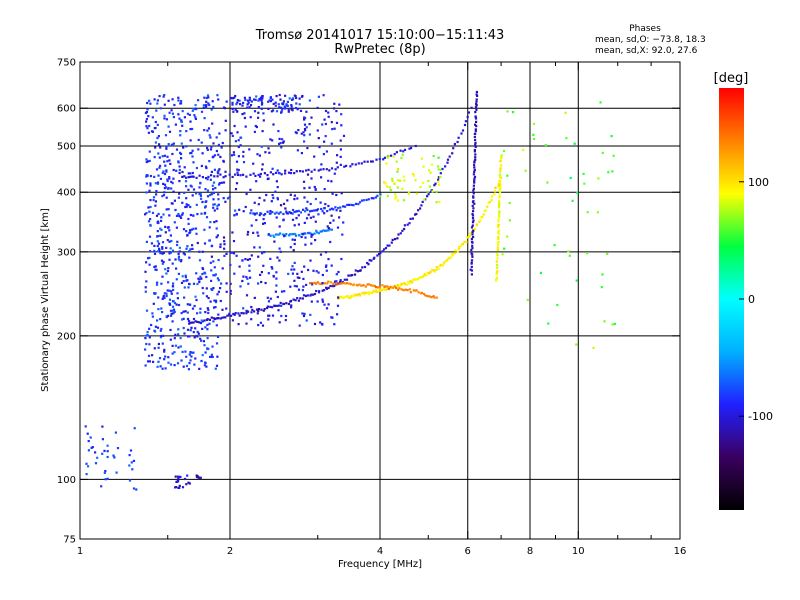 This screenshot has width=800, height=600. Describe the element at coordinates (66, 63) in the screenshot. I see `y-tick-label: 750` at that location.